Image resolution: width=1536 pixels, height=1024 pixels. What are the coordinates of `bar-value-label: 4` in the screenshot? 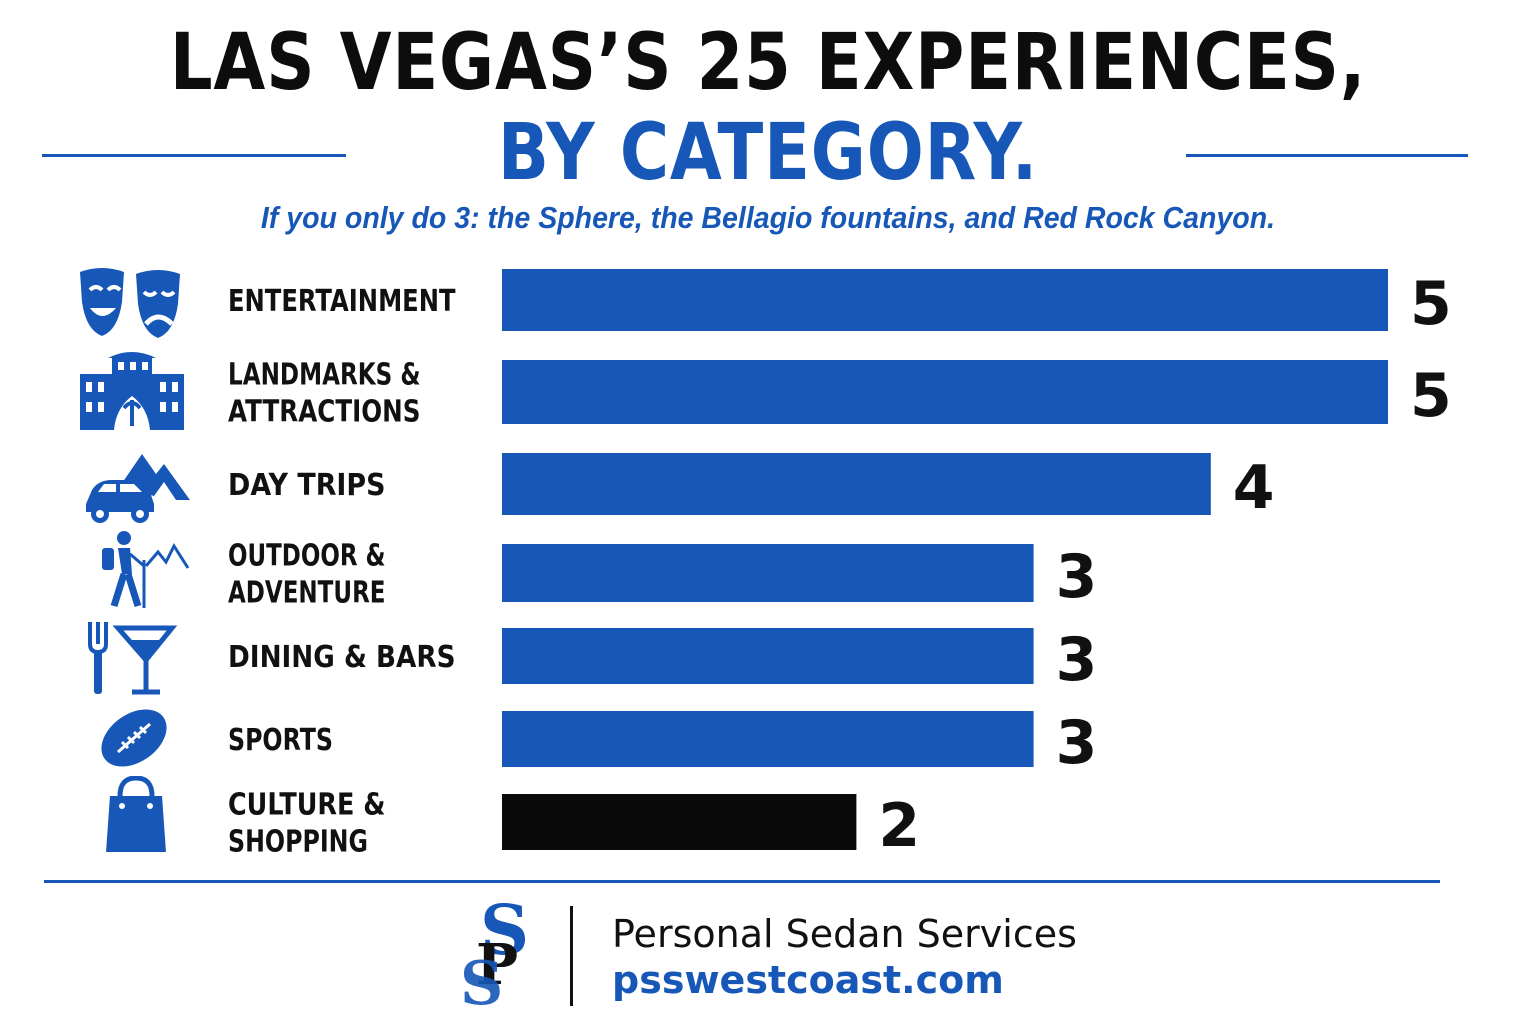 It's located at (1254, 488).